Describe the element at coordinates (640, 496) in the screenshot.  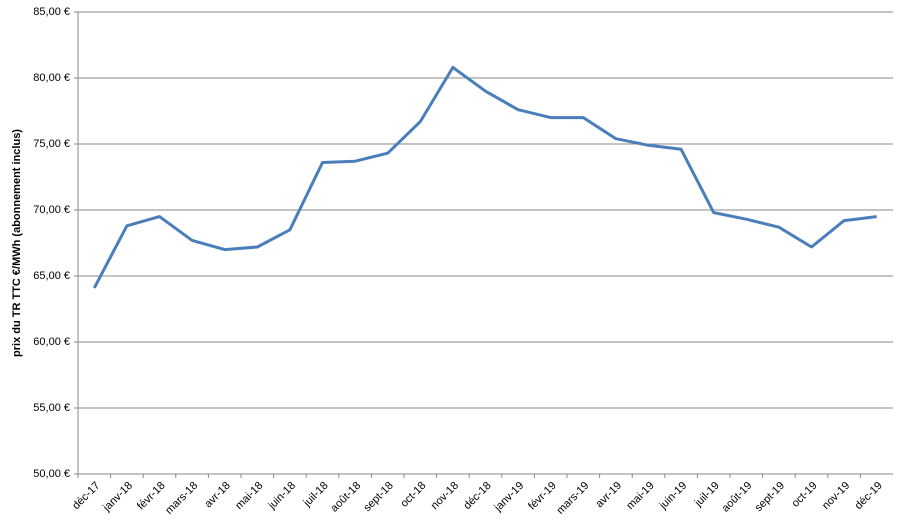
I see `x-tick-label: mai-19` at that location.